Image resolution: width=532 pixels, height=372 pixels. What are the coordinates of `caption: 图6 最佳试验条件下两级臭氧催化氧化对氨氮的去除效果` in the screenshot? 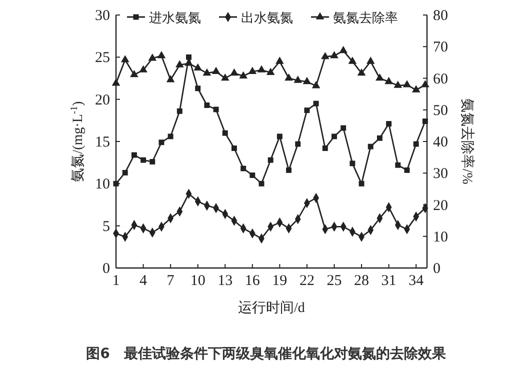 It's located at (266, 354).